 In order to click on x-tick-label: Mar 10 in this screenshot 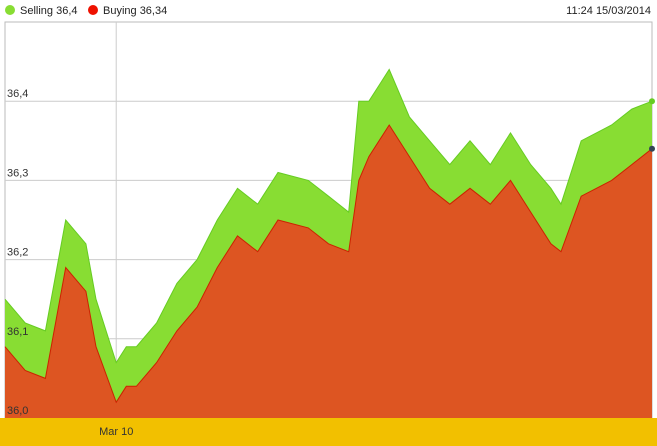, I will do `click(116, 432)`.